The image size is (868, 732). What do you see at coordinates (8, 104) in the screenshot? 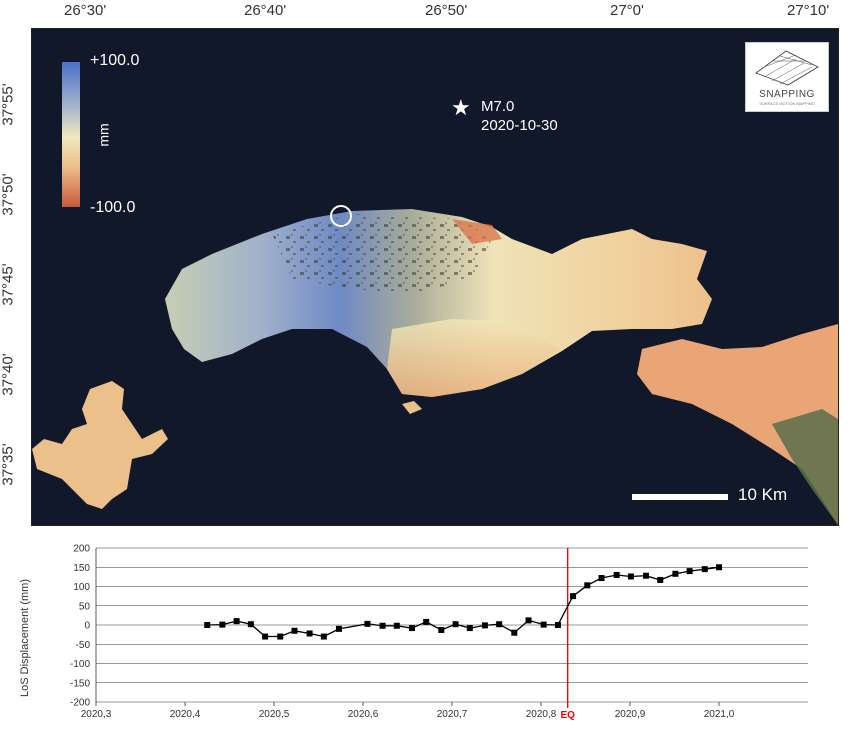
I see `lat-tick-label: 37°55'` at bounding box center [8, 104].